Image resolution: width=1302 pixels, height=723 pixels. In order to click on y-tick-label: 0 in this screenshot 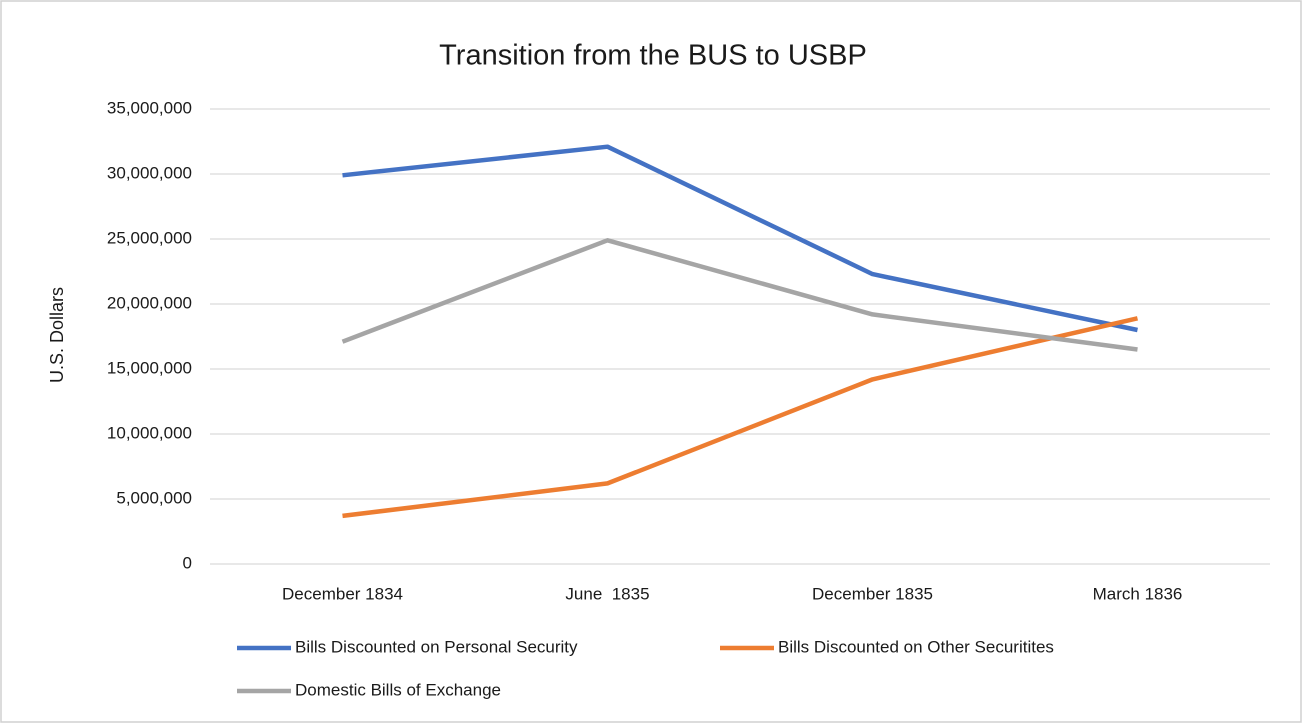, I will do `click(187, 562)`.